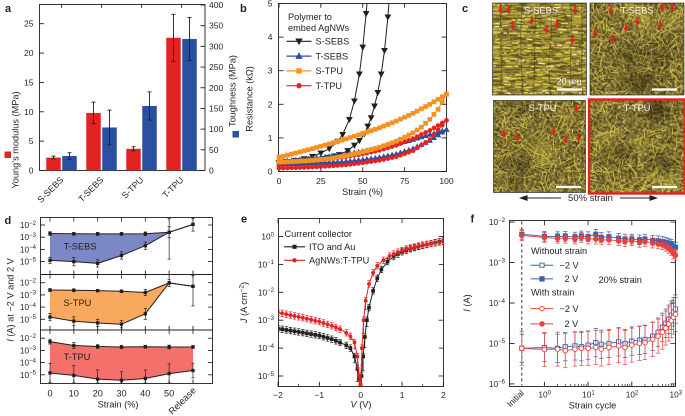  I want to click on svg-text: Young’s modulus (MPa), so click(16, 139).